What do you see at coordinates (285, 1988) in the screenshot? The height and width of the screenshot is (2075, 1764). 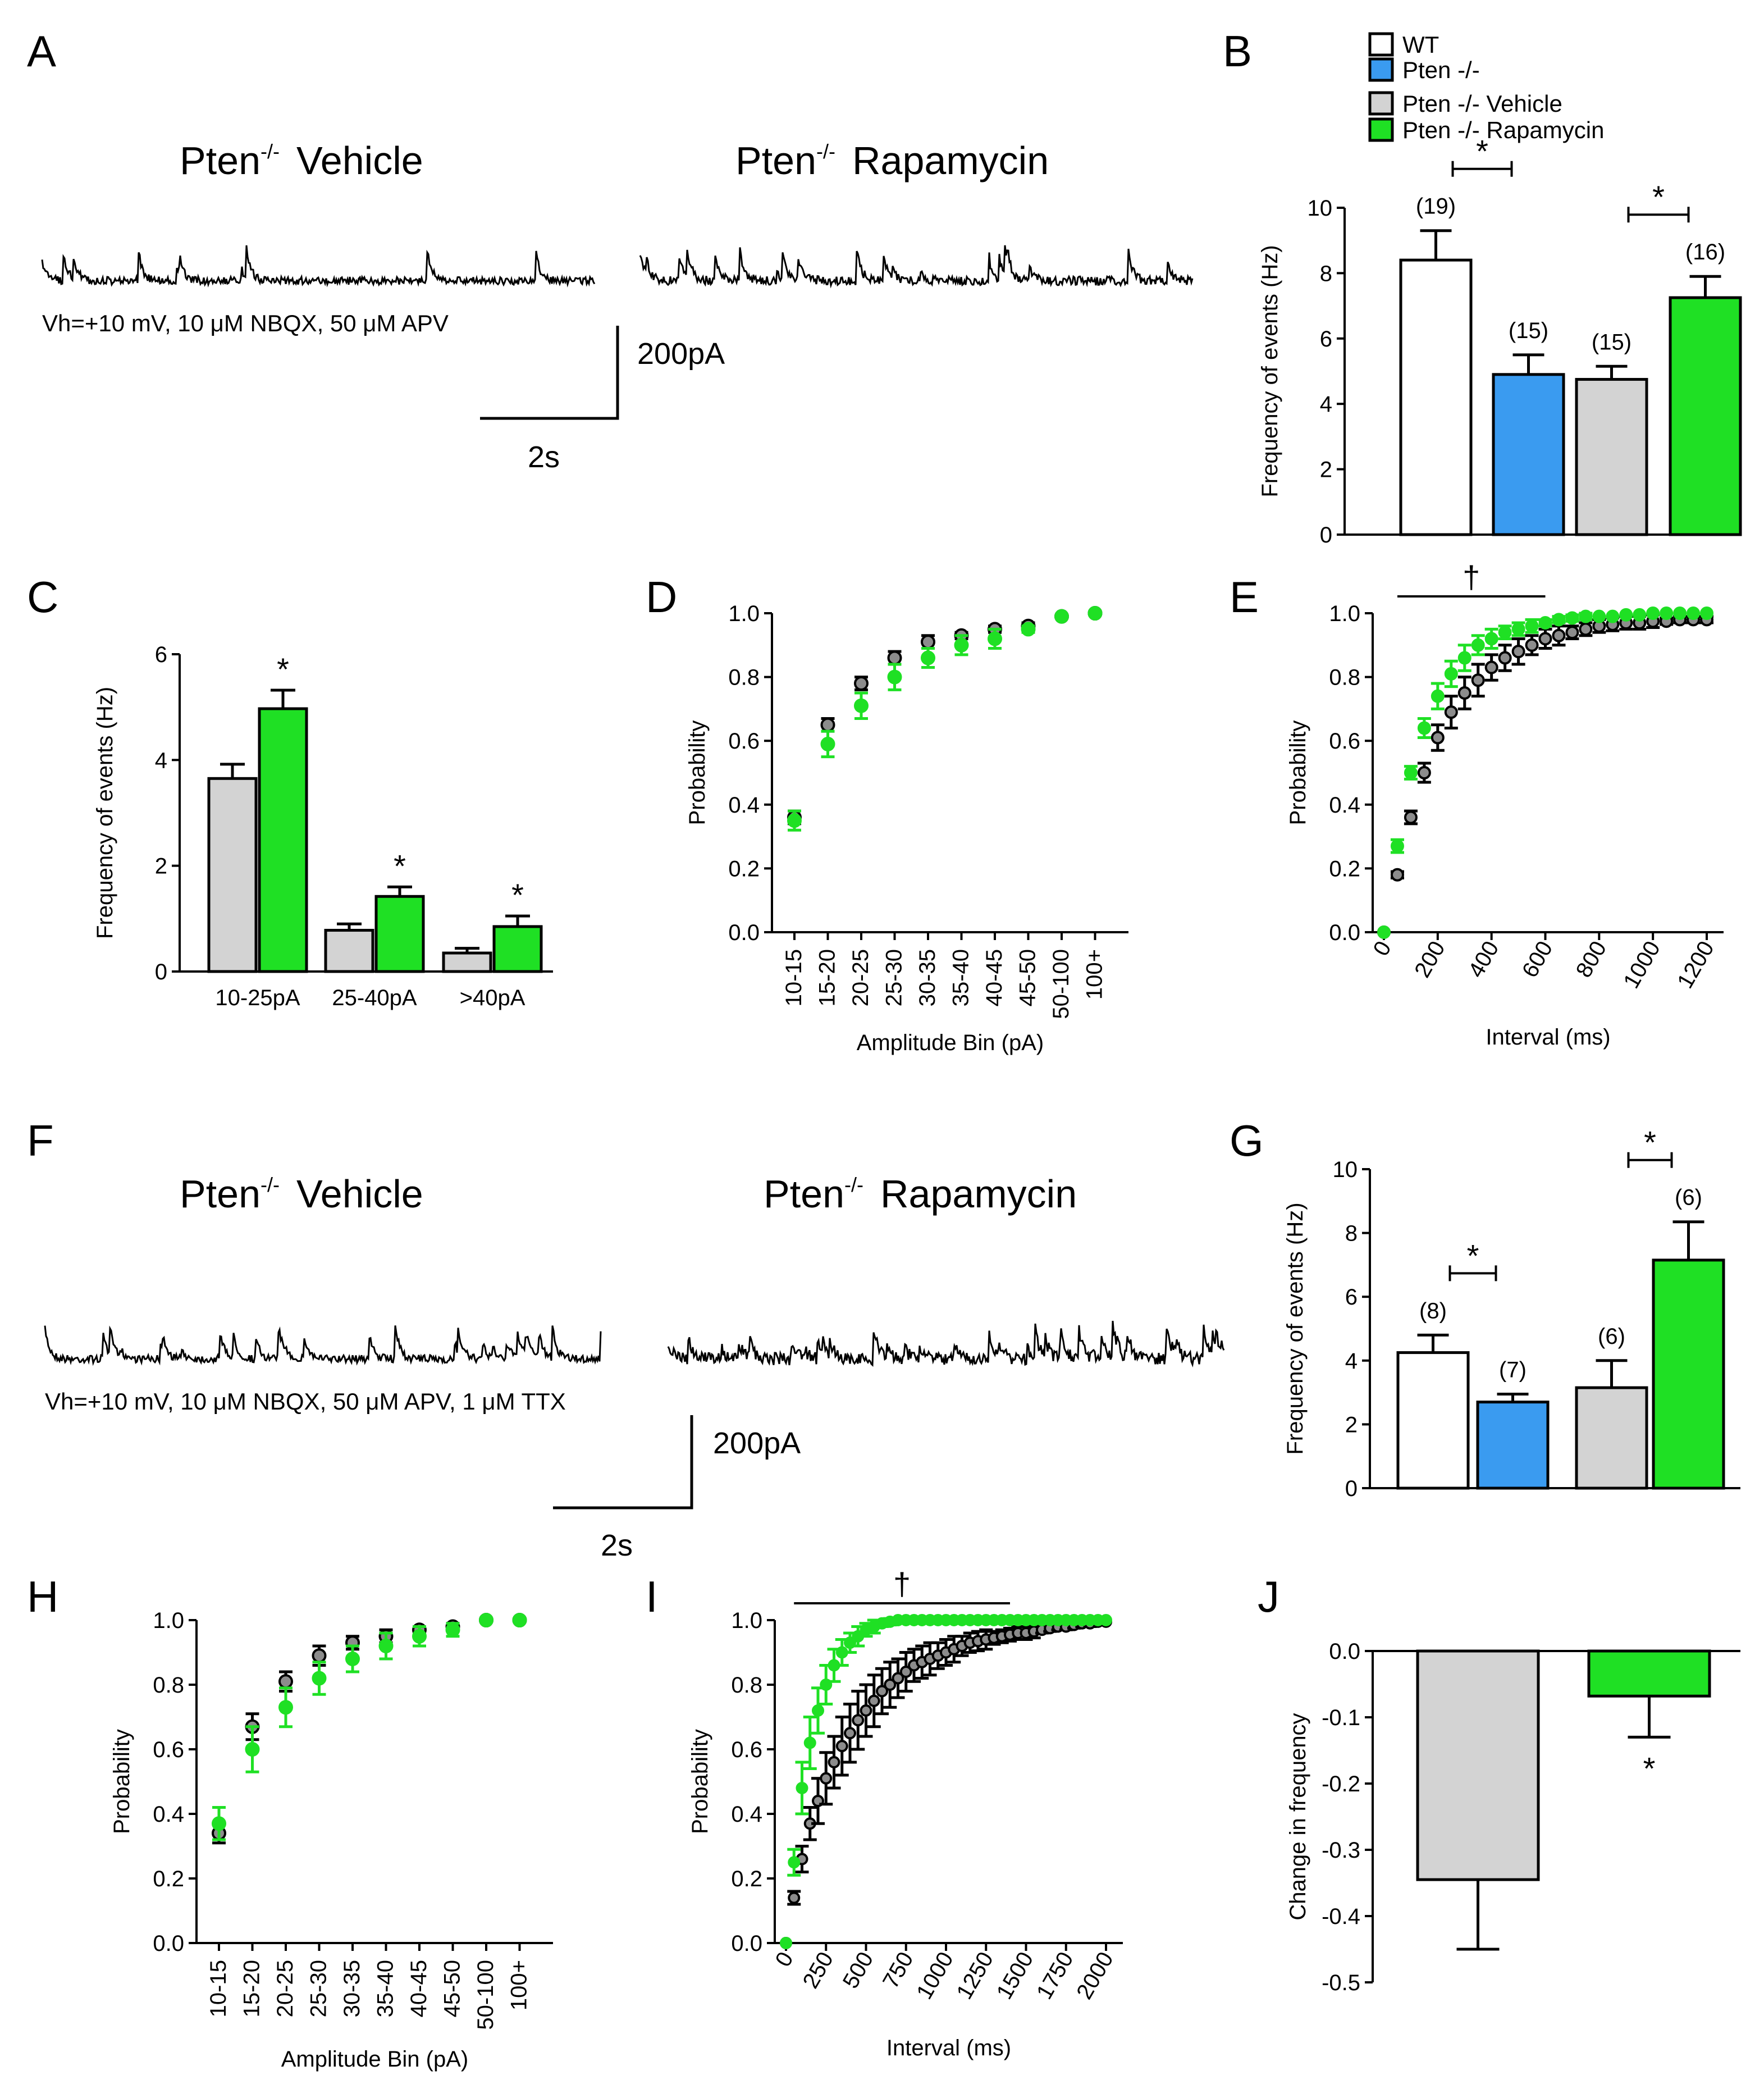 I see `x-tick-label: 20-25` at bounding box center [285, 1988].